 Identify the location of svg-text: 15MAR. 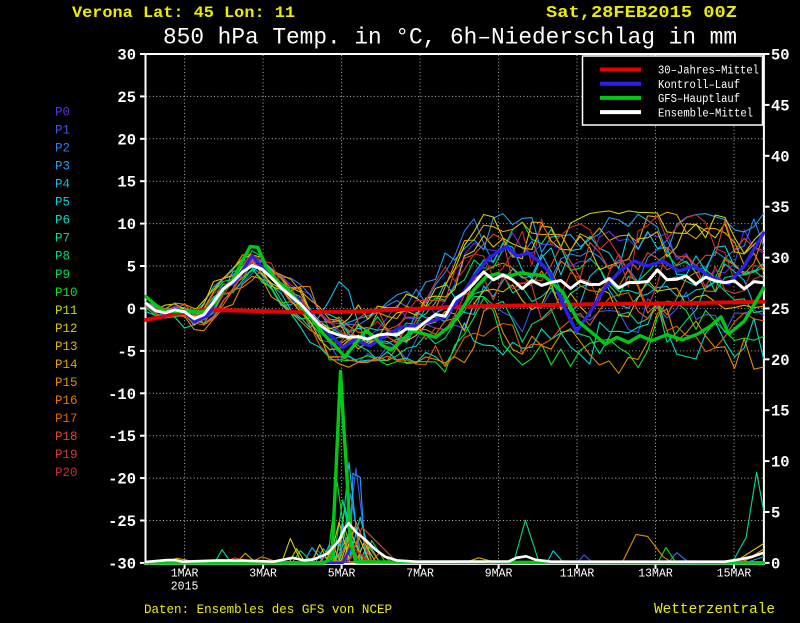
(734, 574).